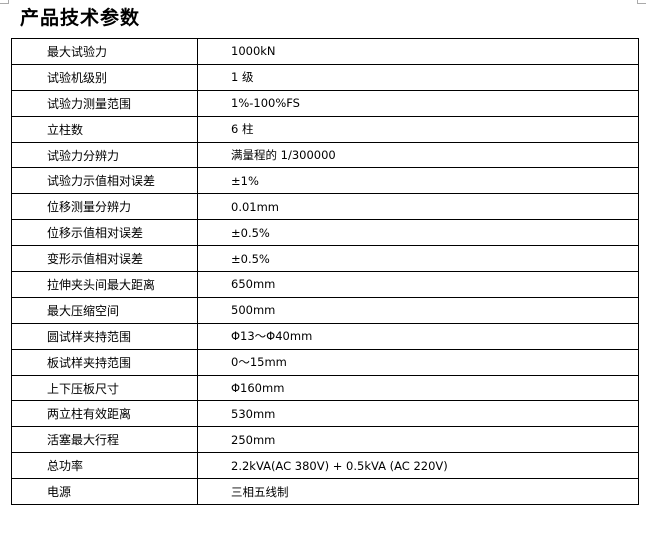 This screenshot has width=646, height=539. I want to click on table-row: 拉伸夹头间最大距离 650mm, so click(325, 284).